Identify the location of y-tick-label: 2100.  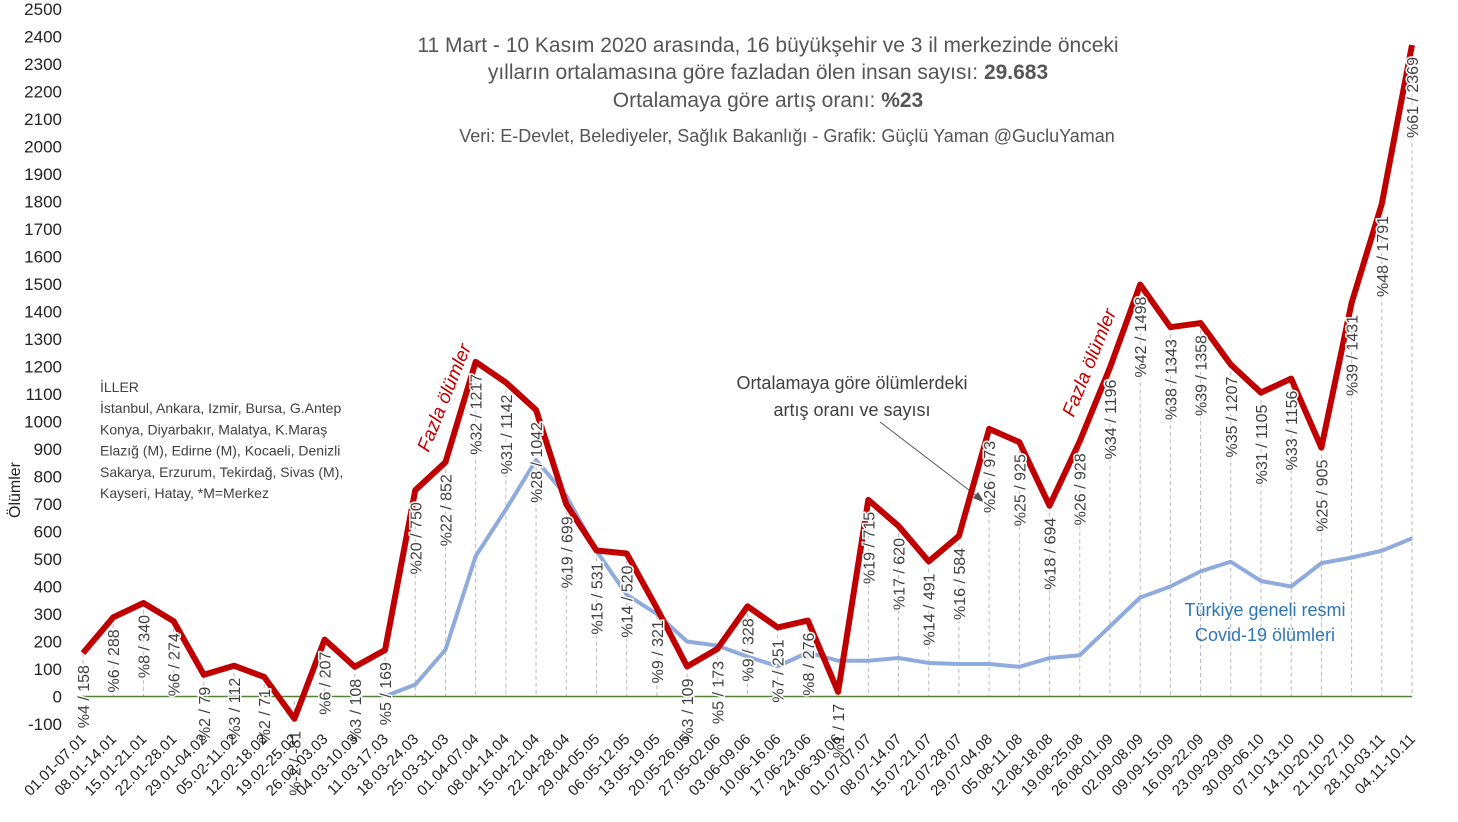
(43, 119).